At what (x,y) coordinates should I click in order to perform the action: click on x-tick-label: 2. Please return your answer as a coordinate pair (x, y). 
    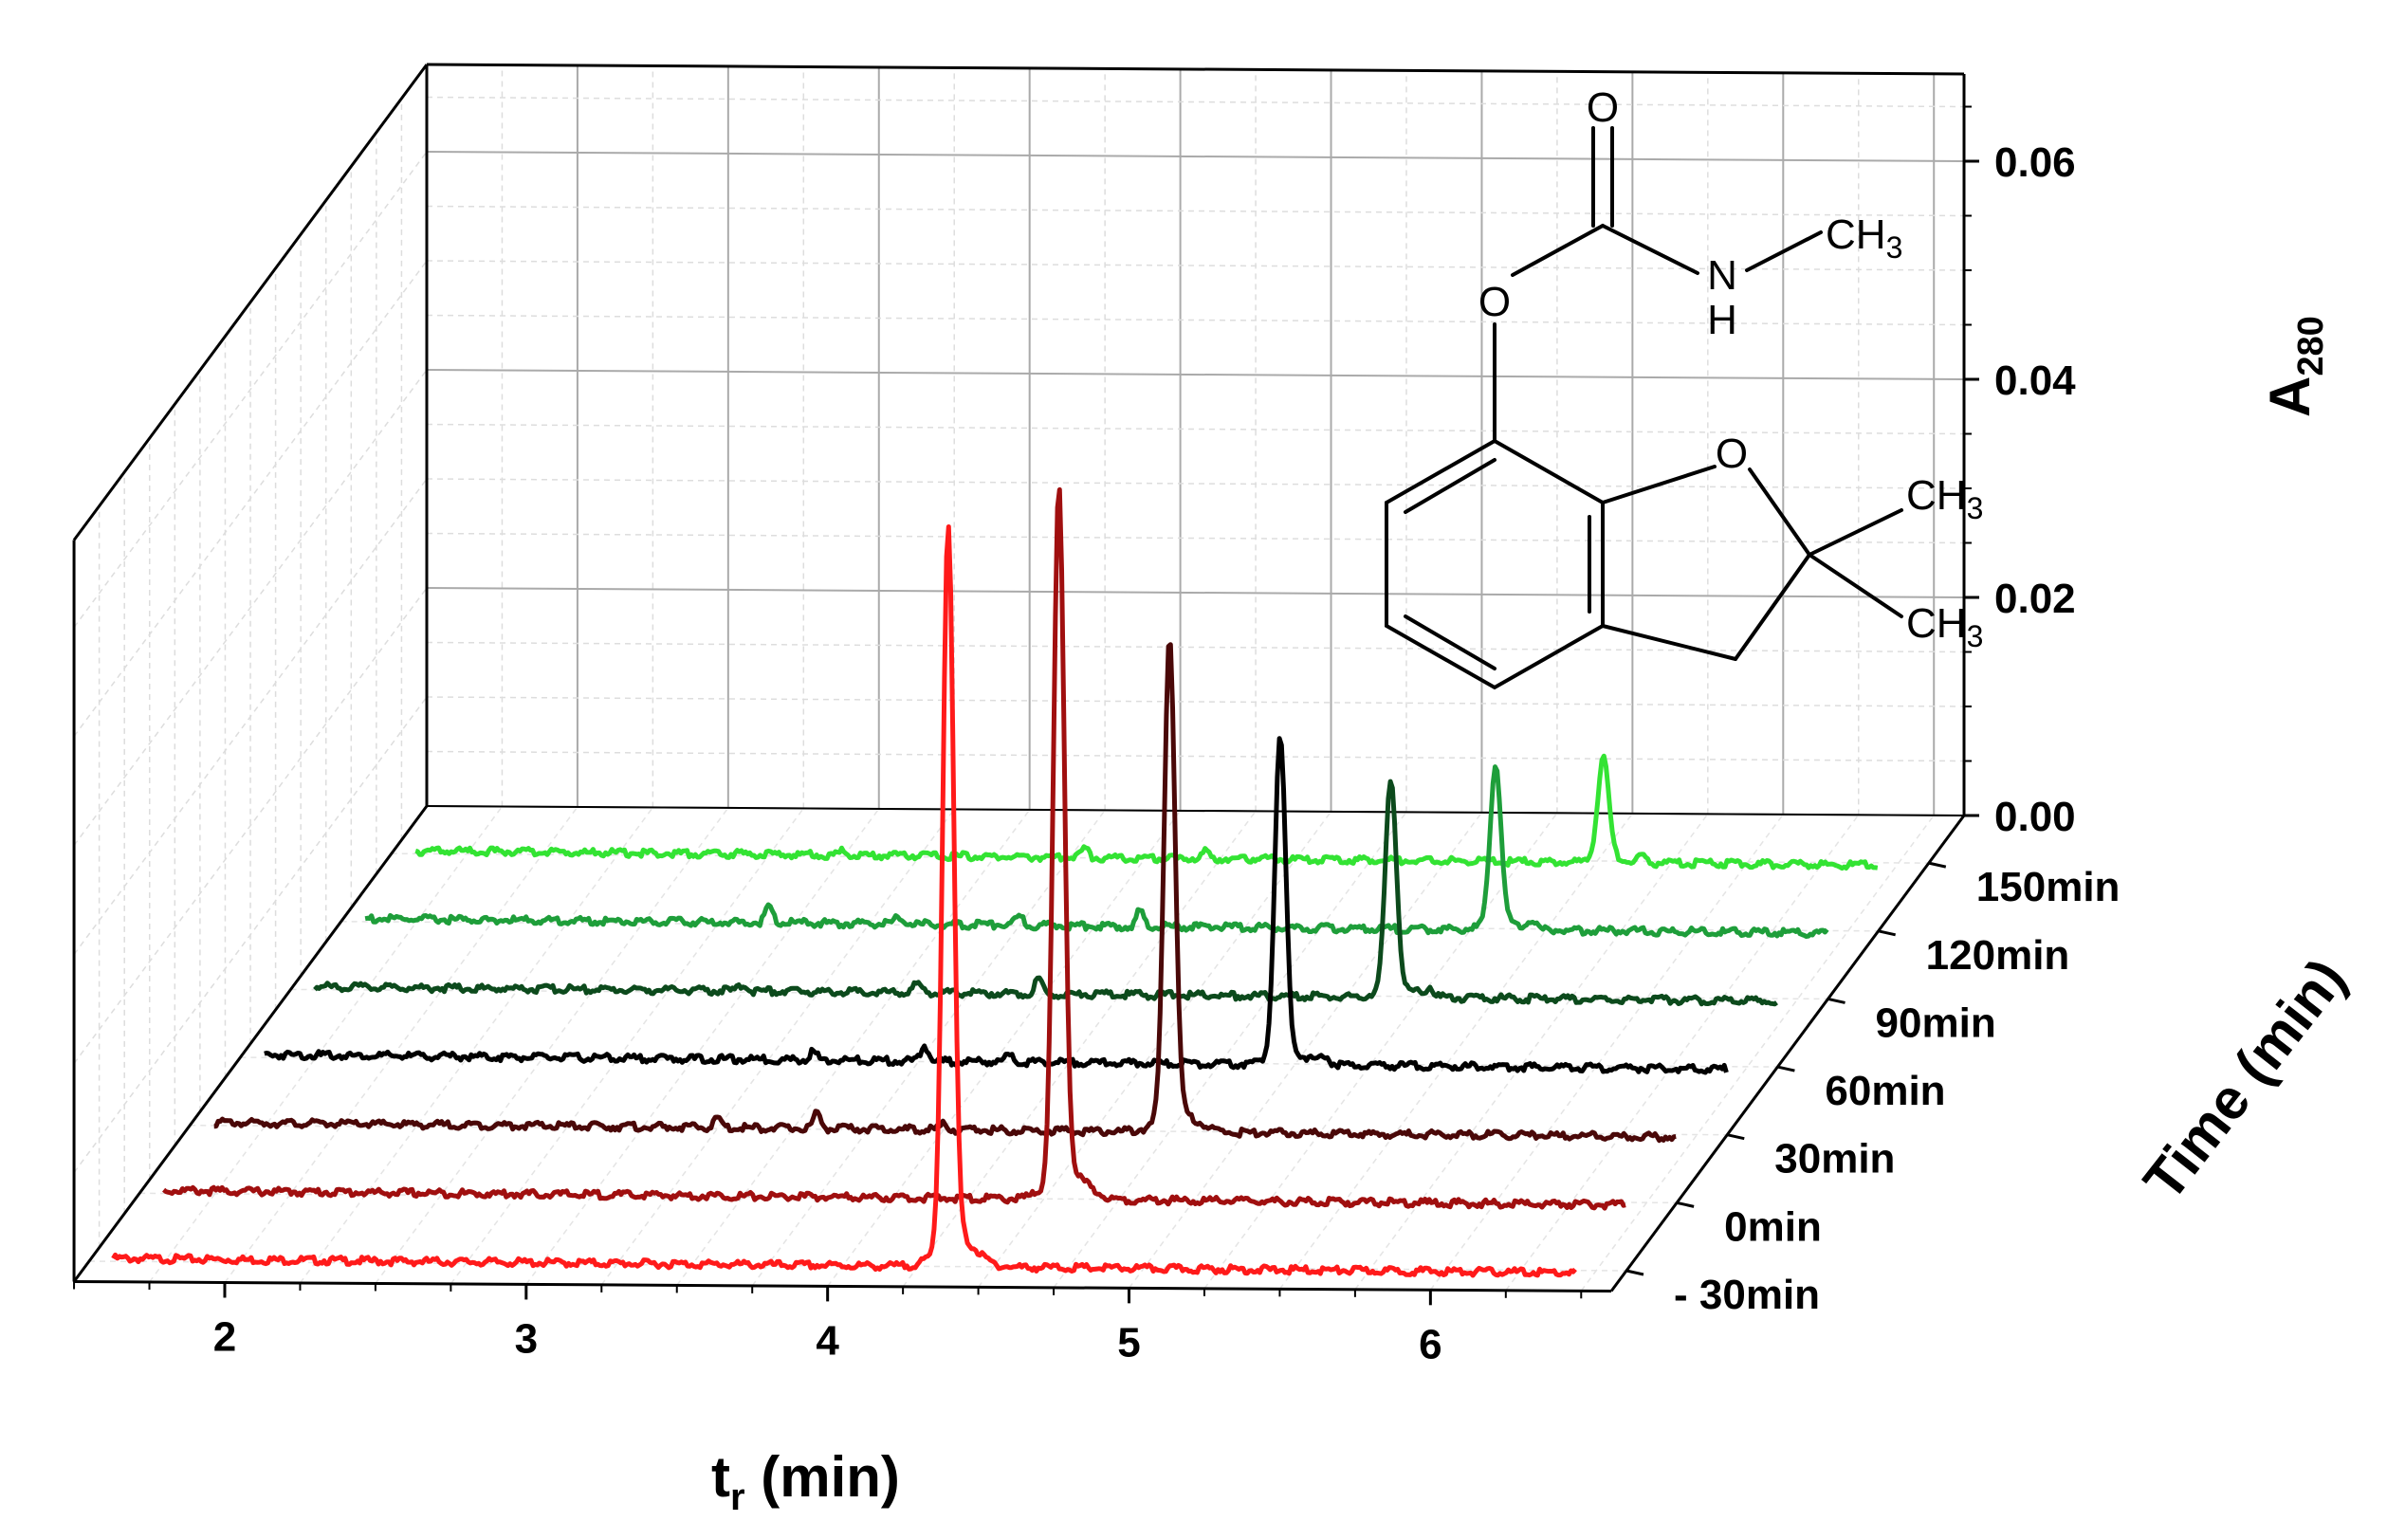
    Looking at the image, I should click on (224, 1336).